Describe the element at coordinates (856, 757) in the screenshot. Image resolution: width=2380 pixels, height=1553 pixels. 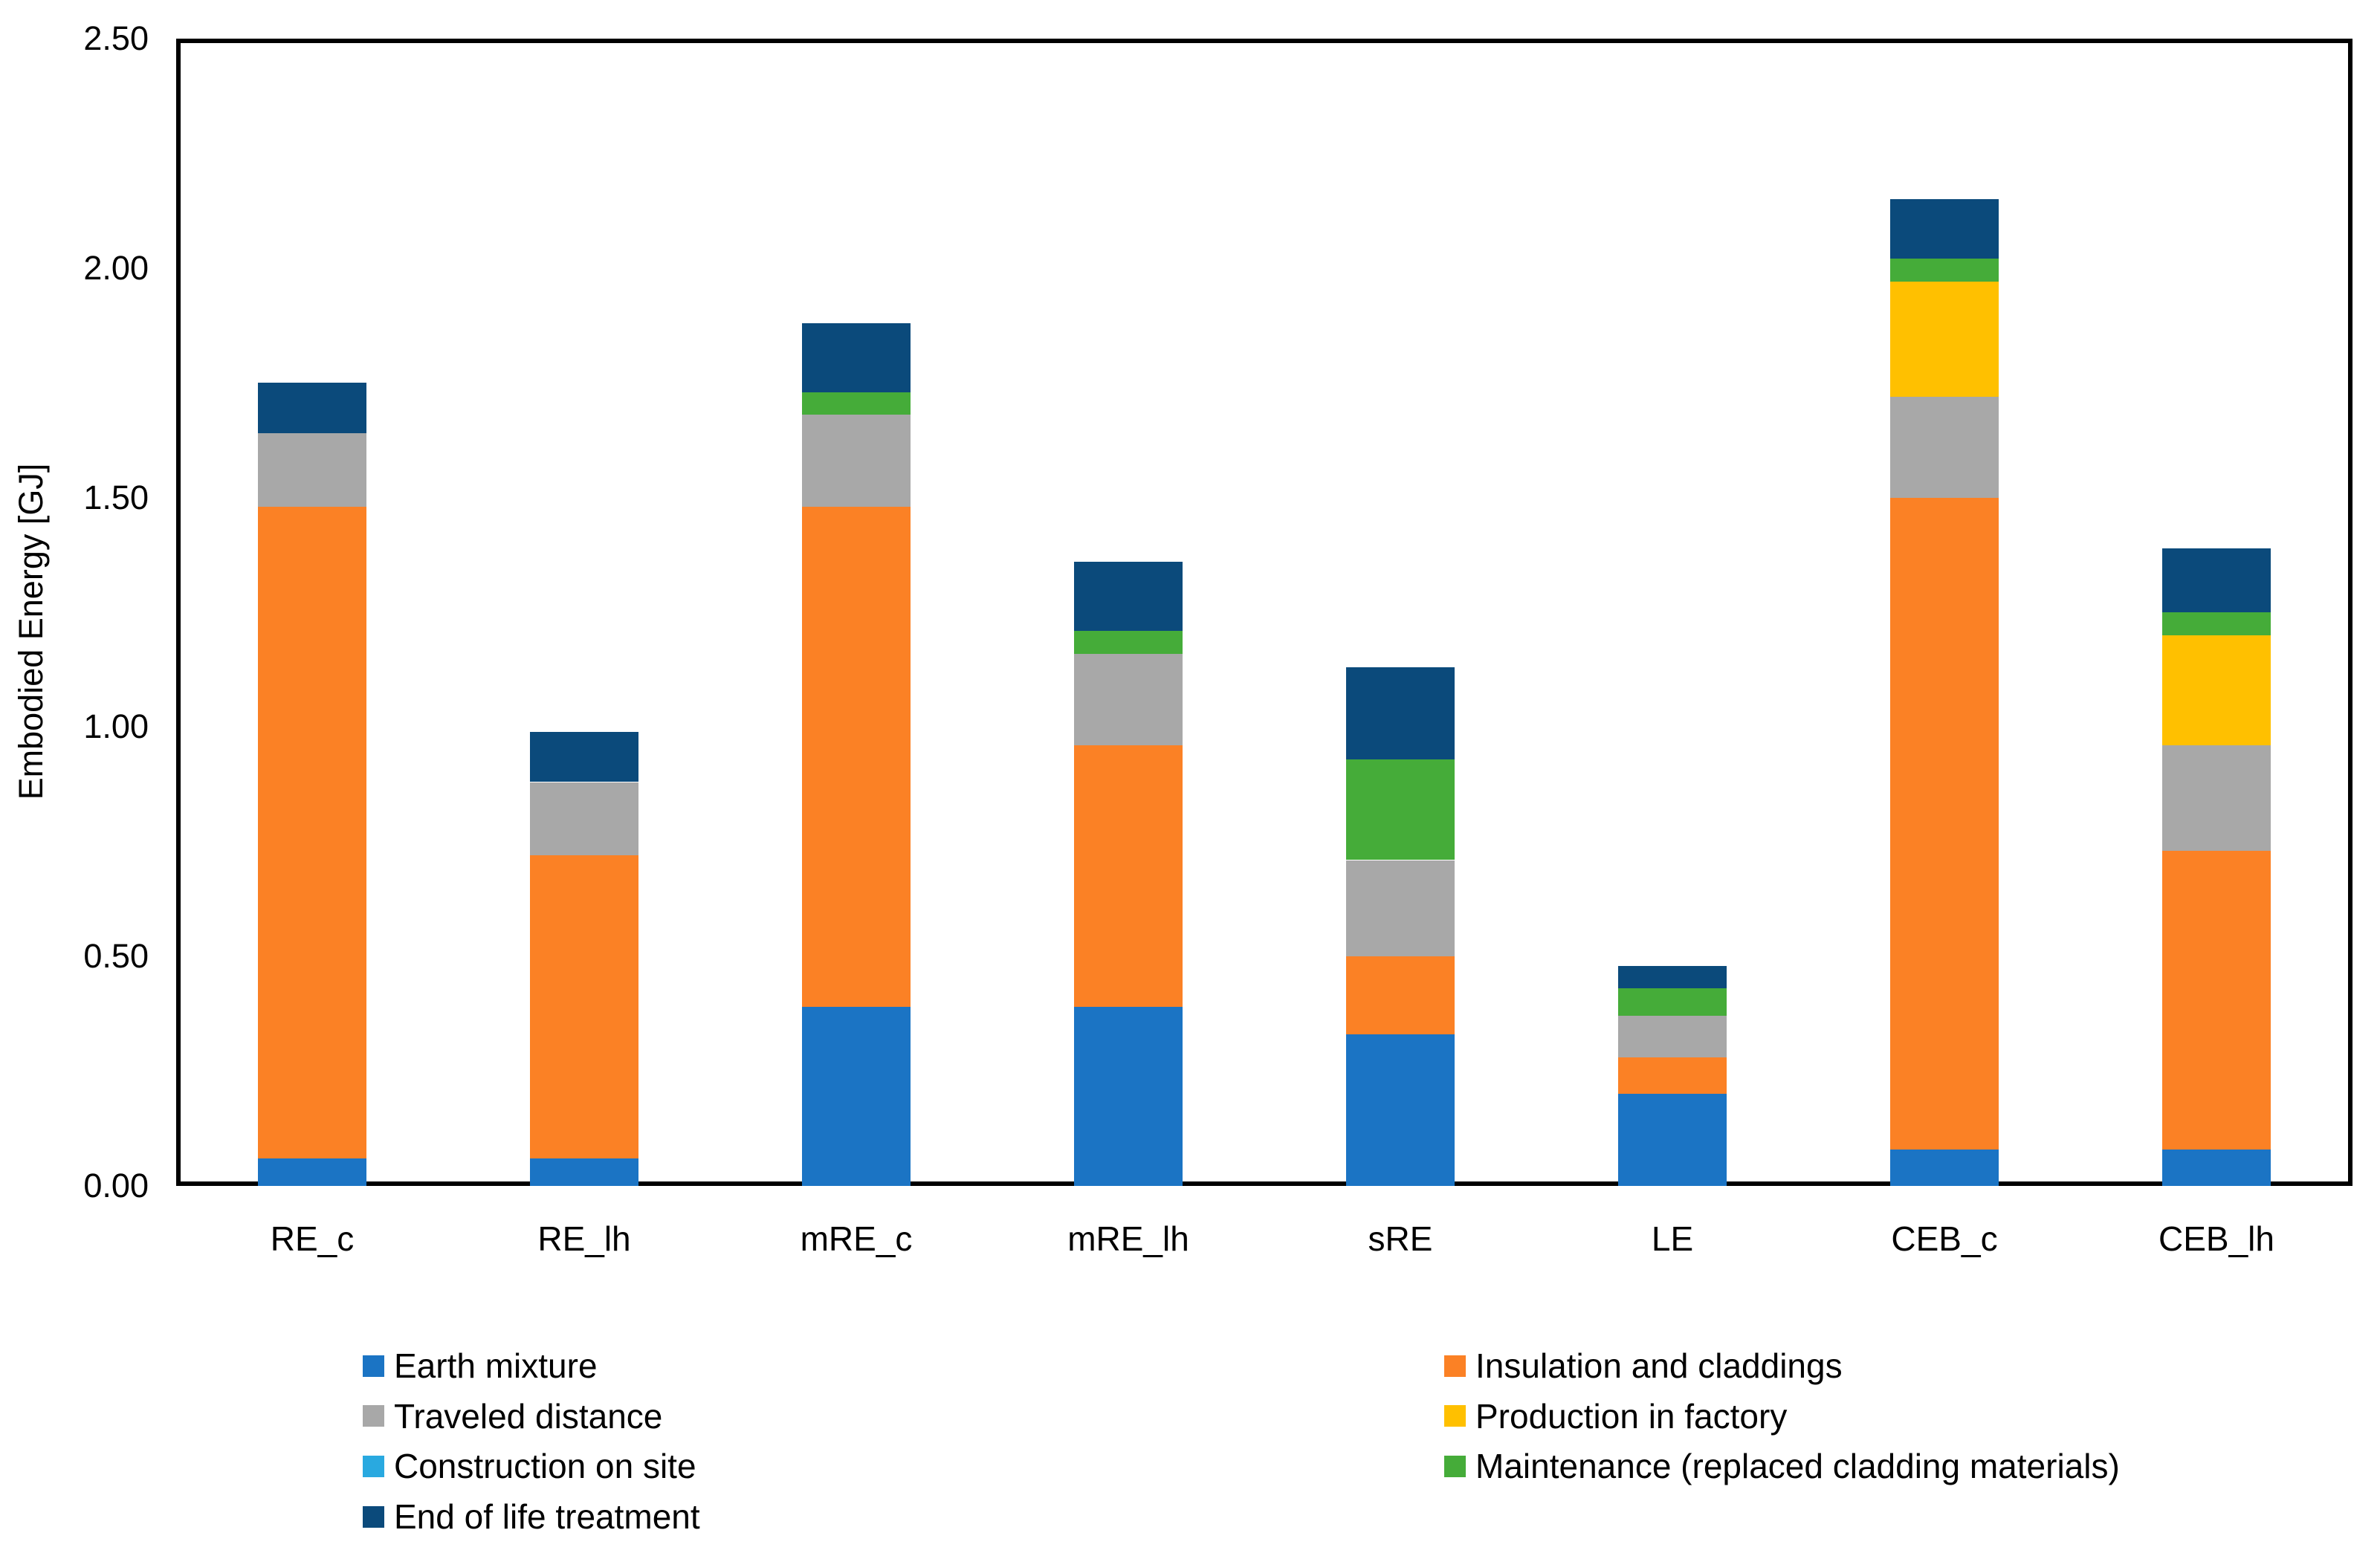
I see `bar-segment-insulation-and-claddings-mre_c` at that location.